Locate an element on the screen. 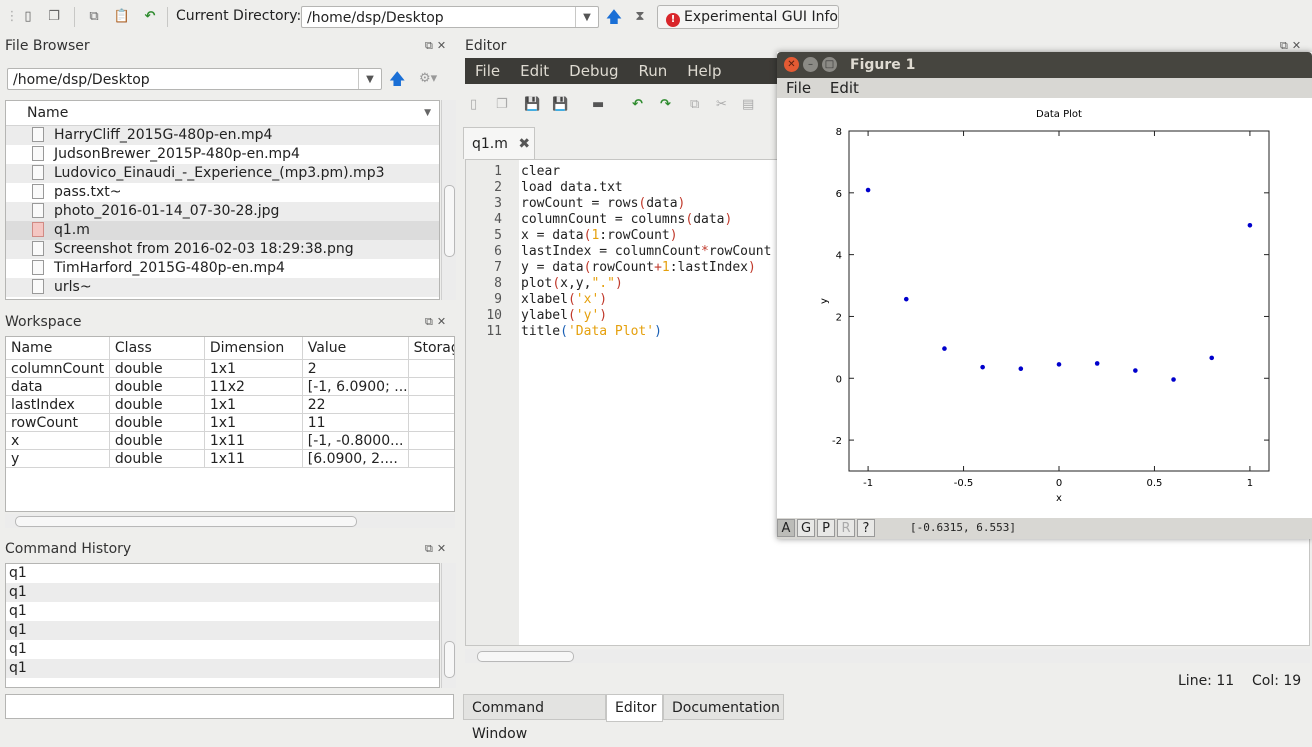  tab-documentation: Documentation is located at coordinates (723, 707).